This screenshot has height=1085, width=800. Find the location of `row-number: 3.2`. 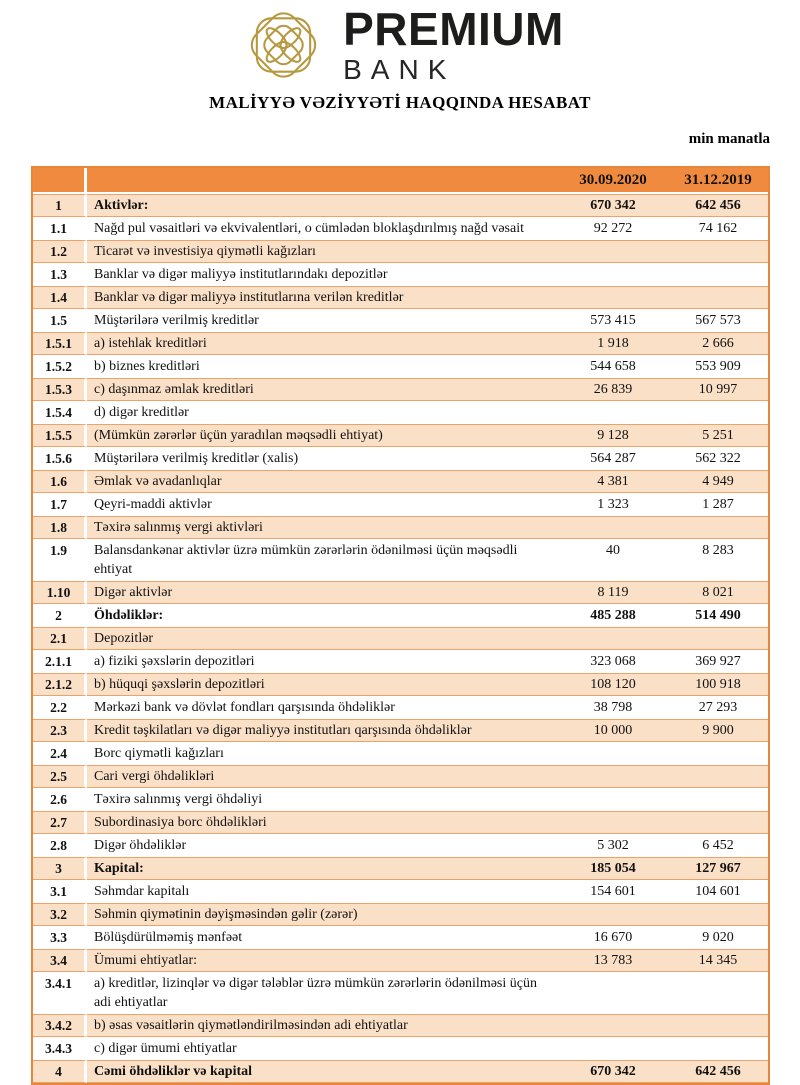

row-number: 3.2 is located at coordinates (60, 914).